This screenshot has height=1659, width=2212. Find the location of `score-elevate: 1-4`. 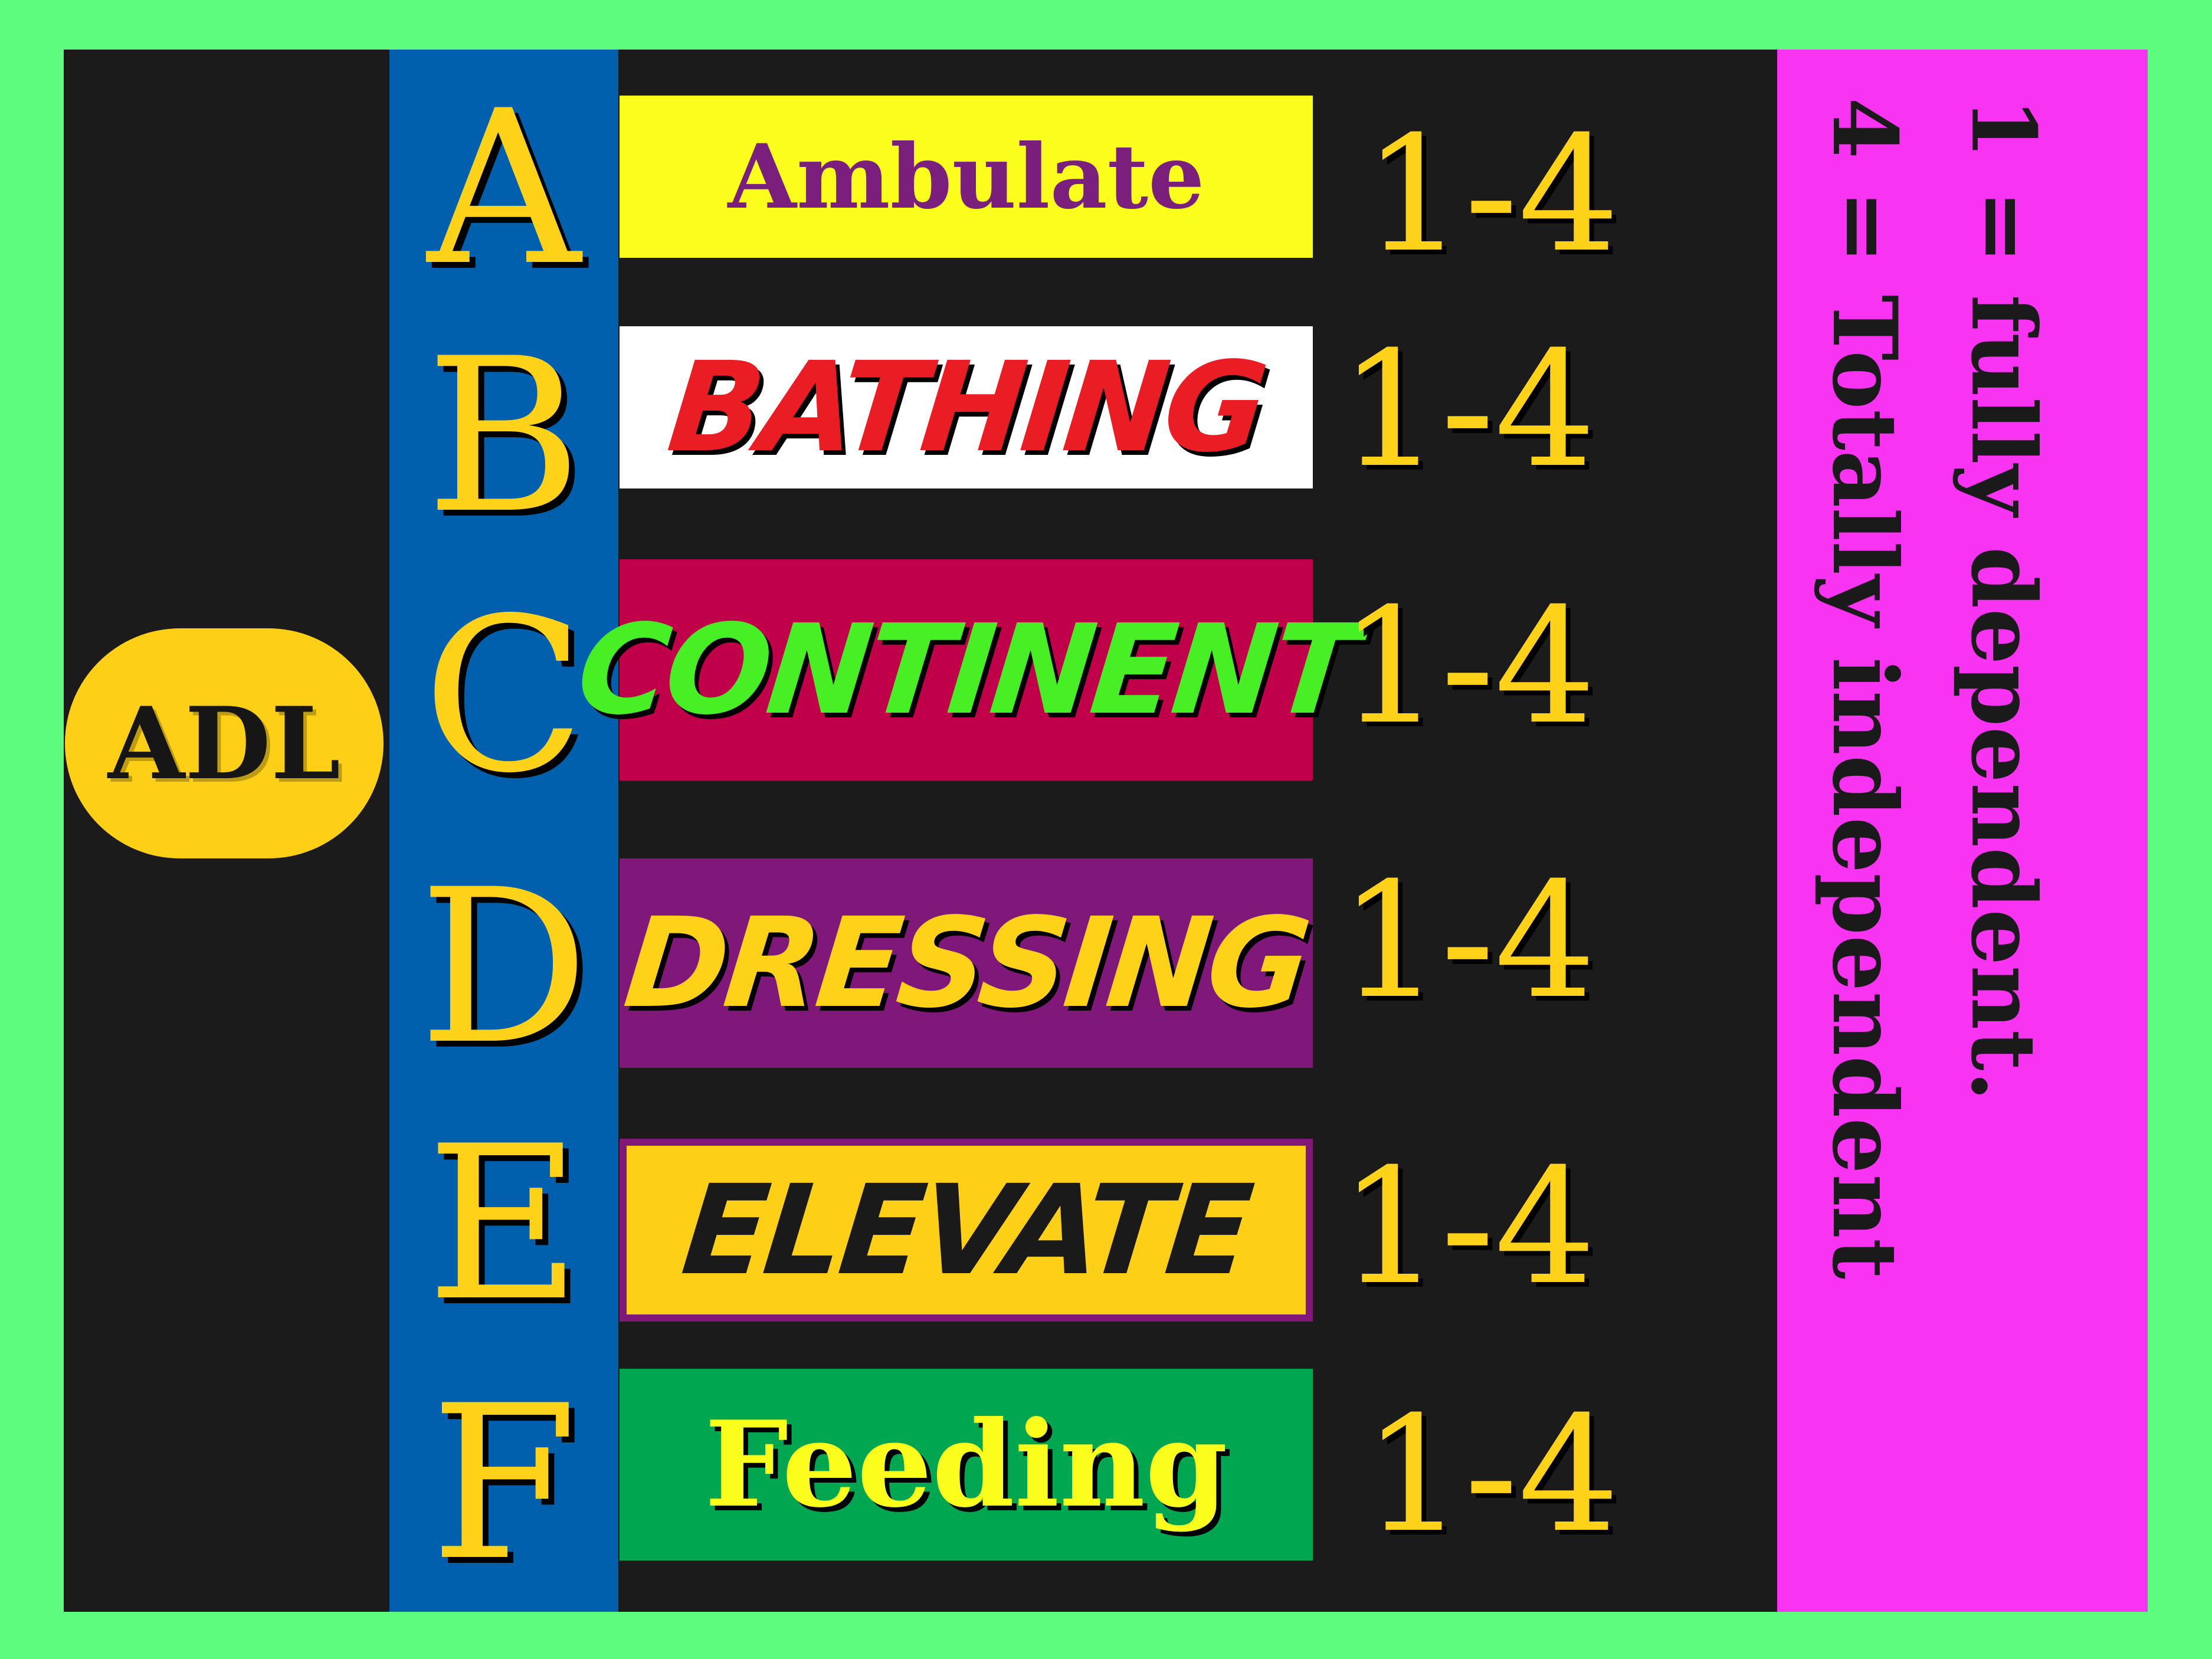

score-elevate: 1-4 is located at coordinates (1467, 1227).